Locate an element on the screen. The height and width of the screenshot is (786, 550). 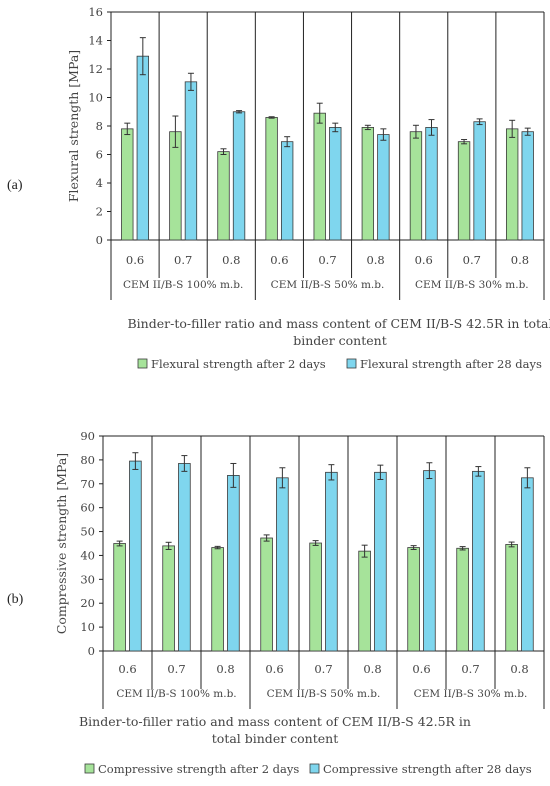
chartb-y-tick-label: 20 is located at coordinates (87, 603).